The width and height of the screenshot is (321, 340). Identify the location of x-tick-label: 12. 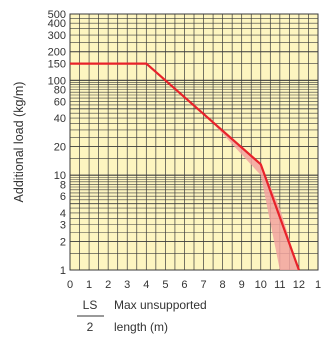
(299, 285).